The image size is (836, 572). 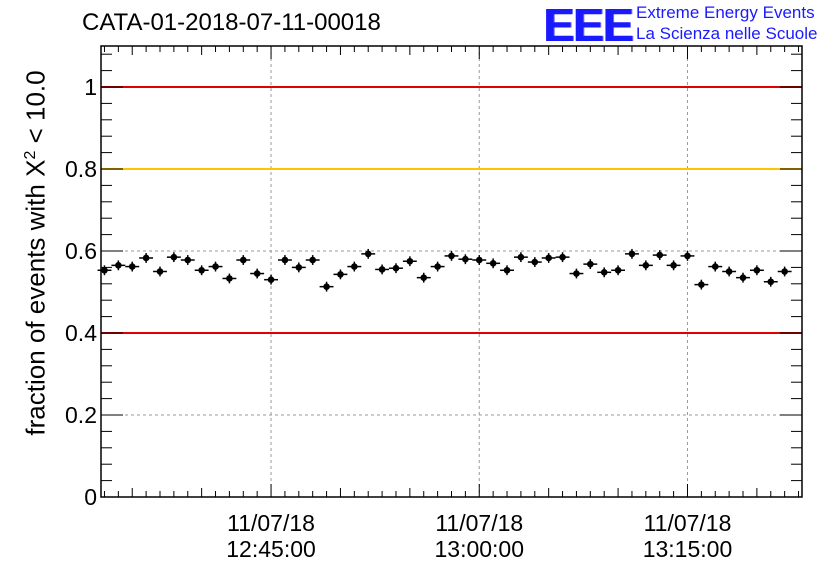 I want to click on eee-logo: EEE, so click(x=588, y=25).